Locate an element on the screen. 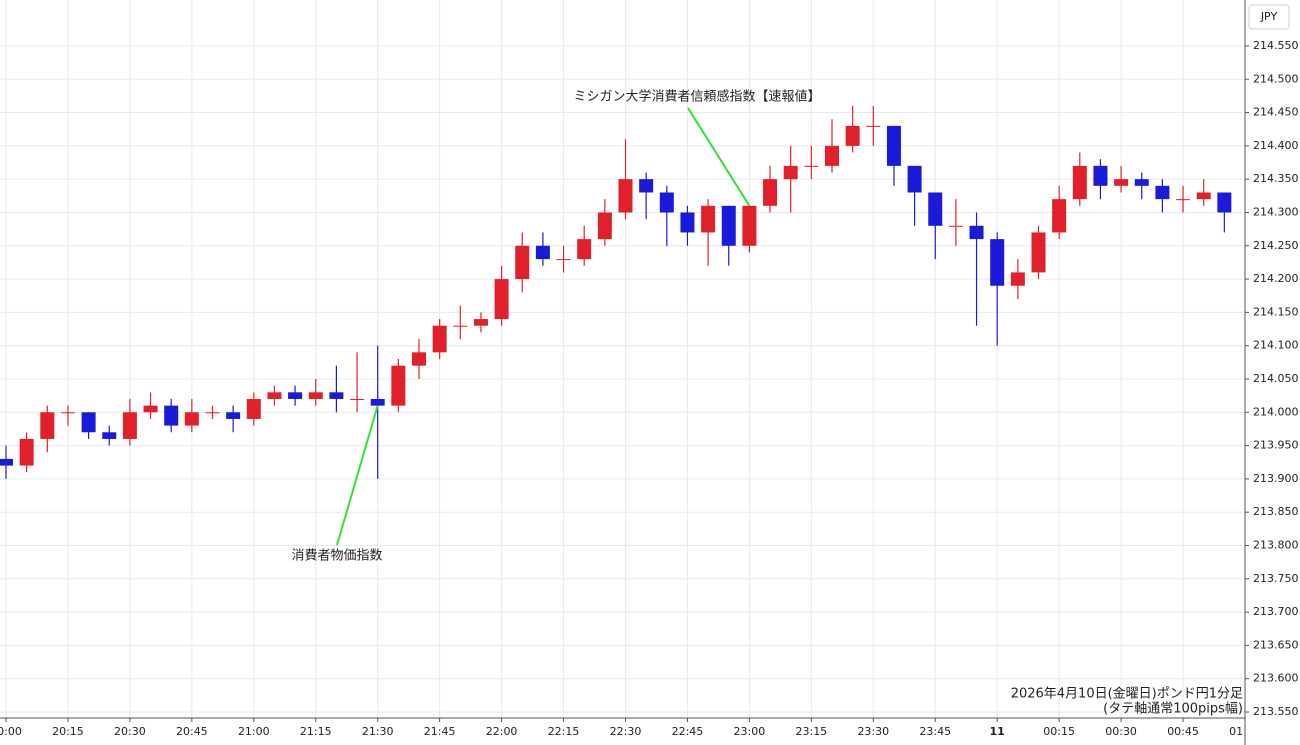 The image size is (1300, 745). x-tick-label: 20:15 is located at coordinates (68, 731).